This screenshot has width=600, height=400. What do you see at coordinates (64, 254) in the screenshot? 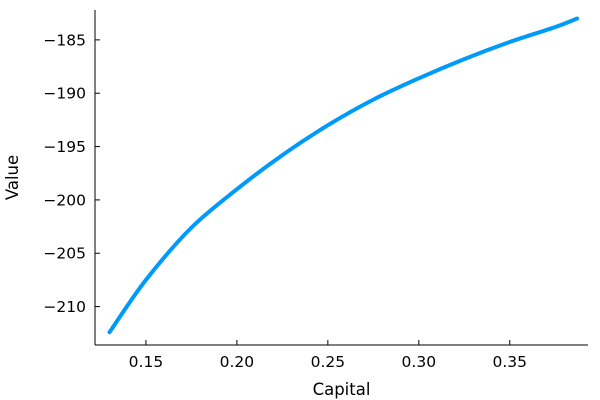
I see `y-tick-label: −205` at bounding box center [64, 254].